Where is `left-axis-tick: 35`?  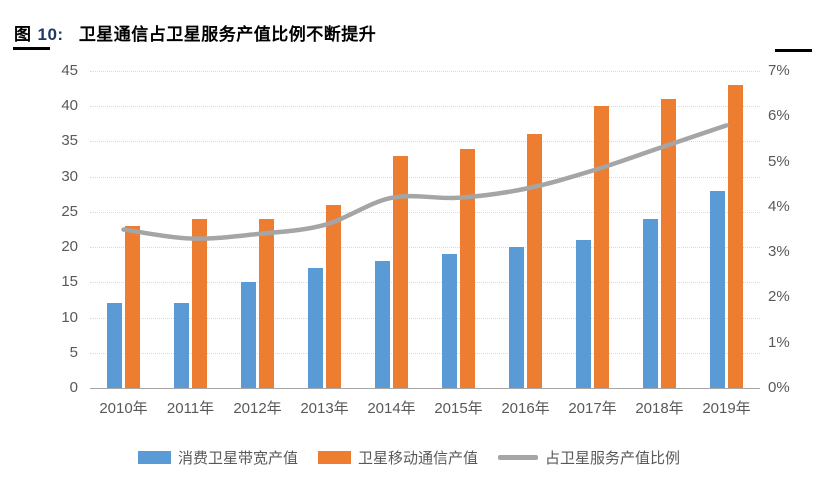
left-axis-tick: 35 is located at coordinates (69, 141).